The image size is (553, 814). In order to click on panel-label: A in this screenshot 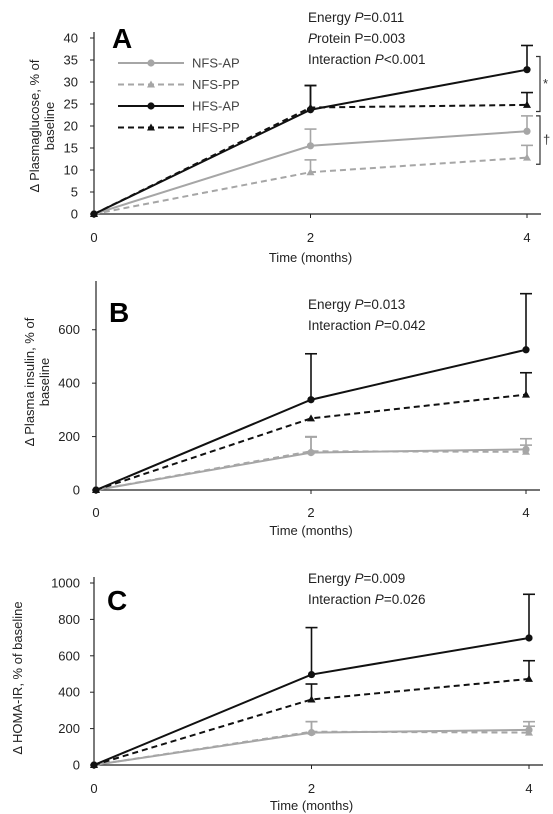, I will do `click(122, 38)`.